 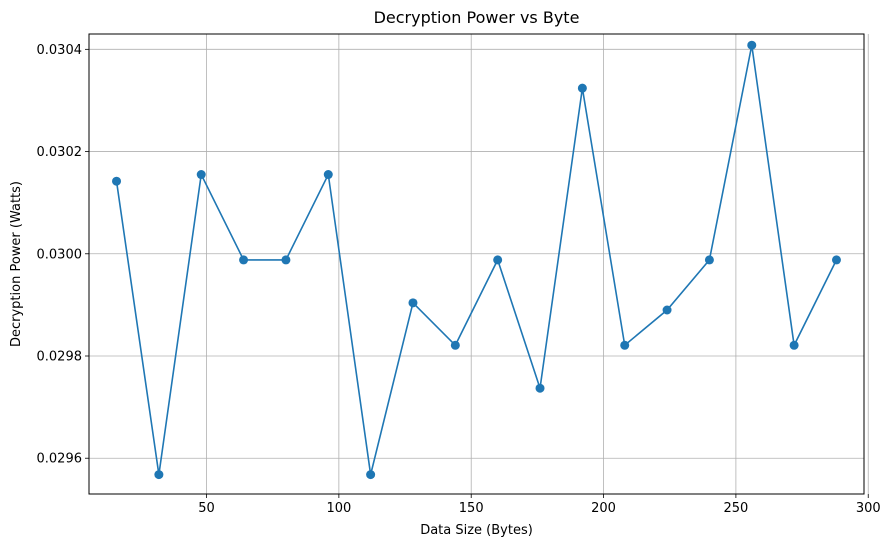 What do you see at coordinates (60, 50) in the screenshot?
I see `y-tick-label: 0.0304` at bounding box center [60, 50].